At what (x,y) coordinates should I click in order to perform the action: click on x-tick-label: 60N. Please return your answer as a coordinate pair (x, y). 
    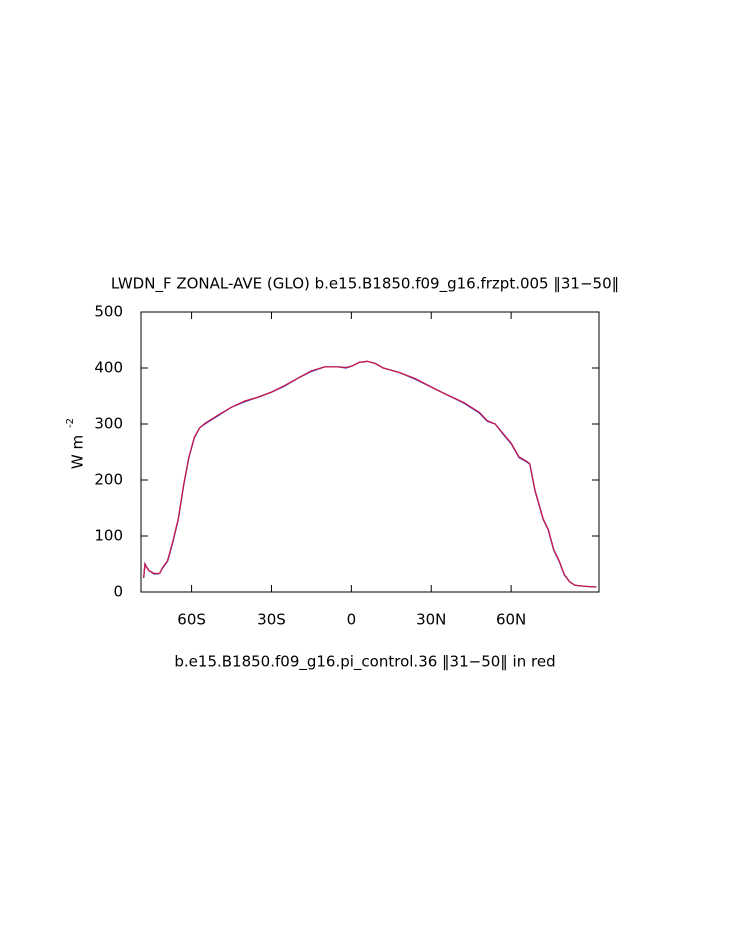
    Looking at the image, I should click on (511, 620).